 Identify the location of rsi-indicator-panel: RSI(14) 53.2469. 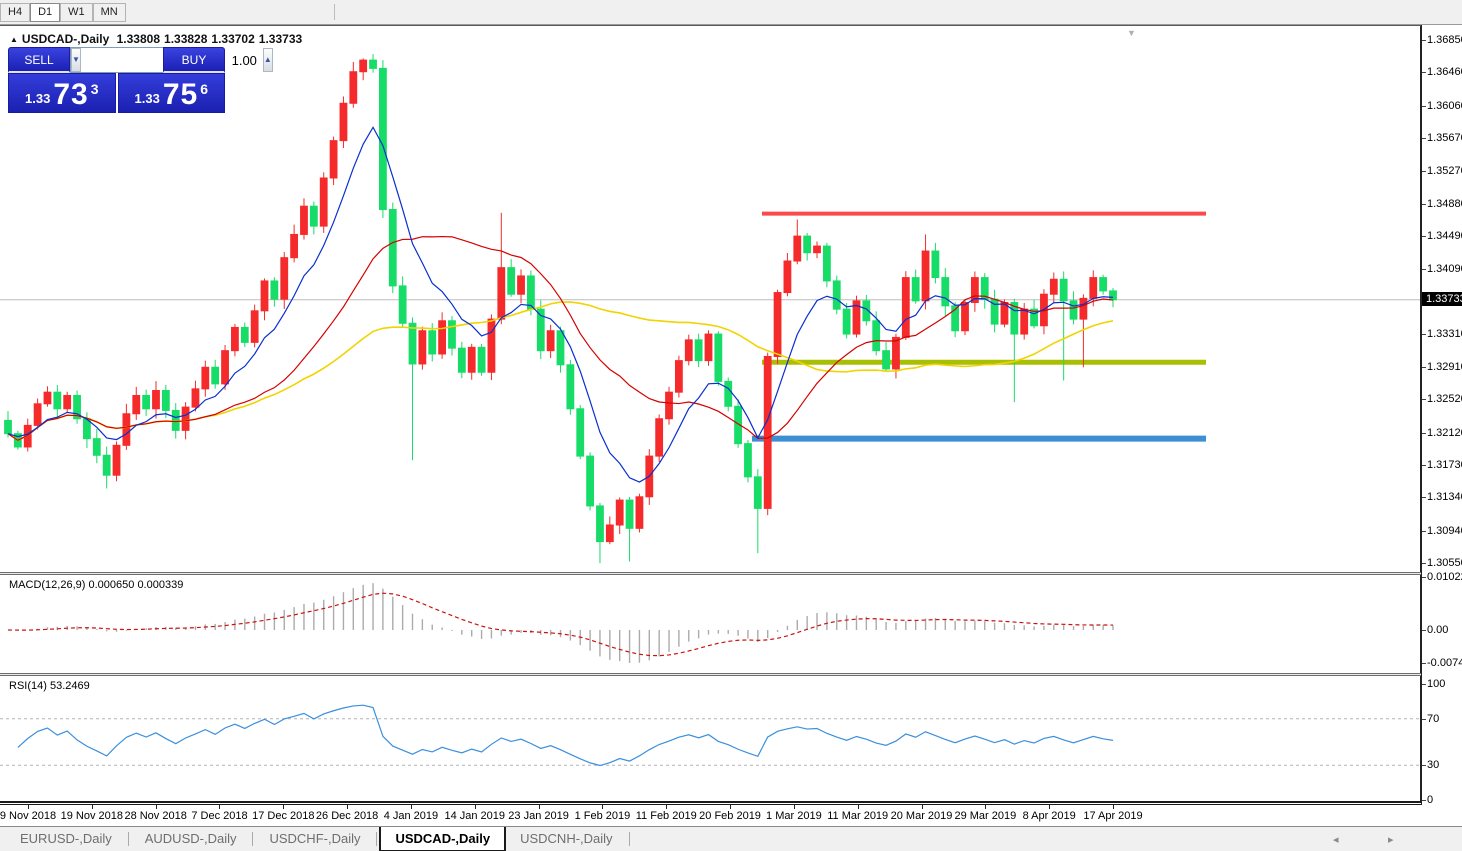
(710, 738).